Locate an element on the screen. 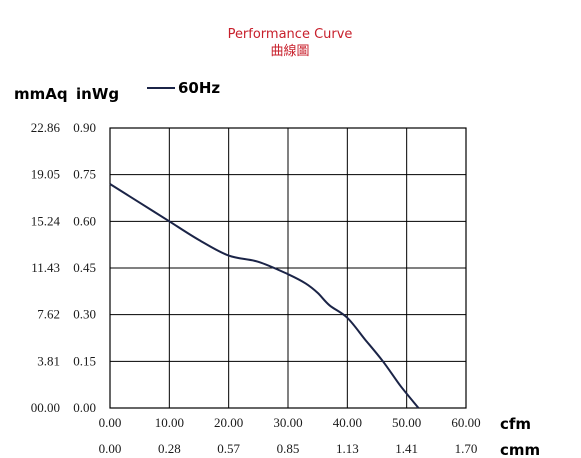  x-tick-label-cmm: 1.70 is located at coordinates (466, 448).